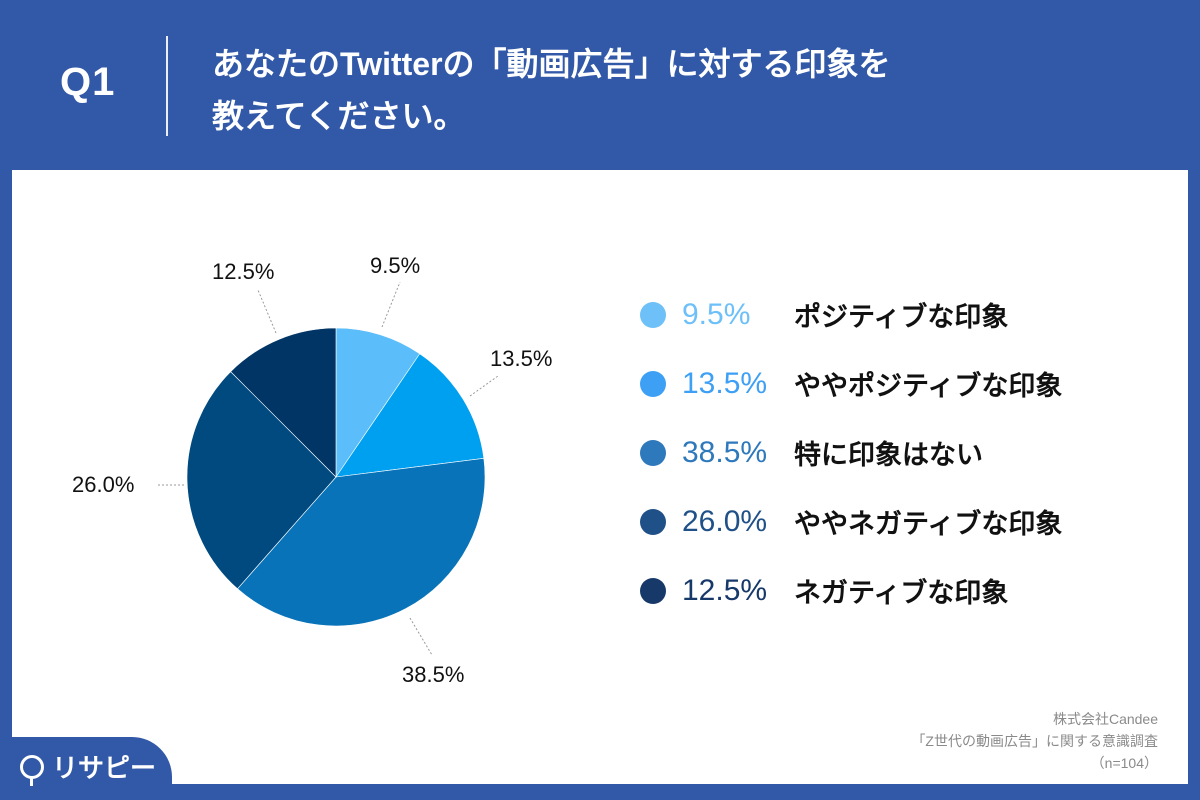 The height and width of the screenshot is (800, 1200). Describe the element at coordinates (395, 265) in the screenshot. I see `pie-label-positive: 9.5%` at that location.